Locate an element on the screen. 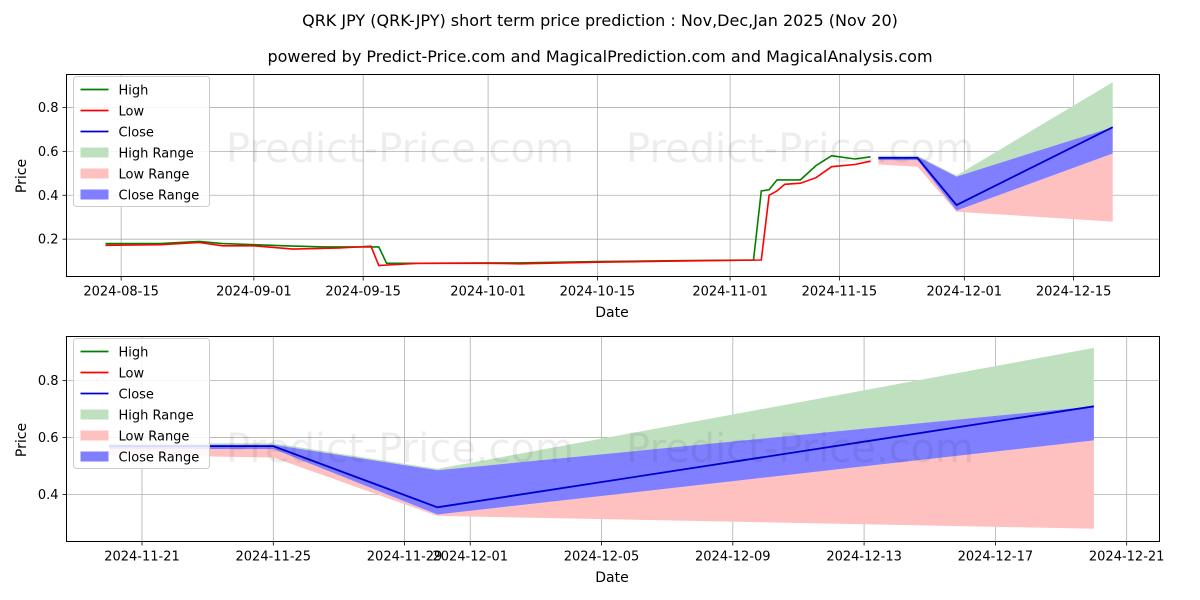  high-range-area is located at coordinates (995, 129).